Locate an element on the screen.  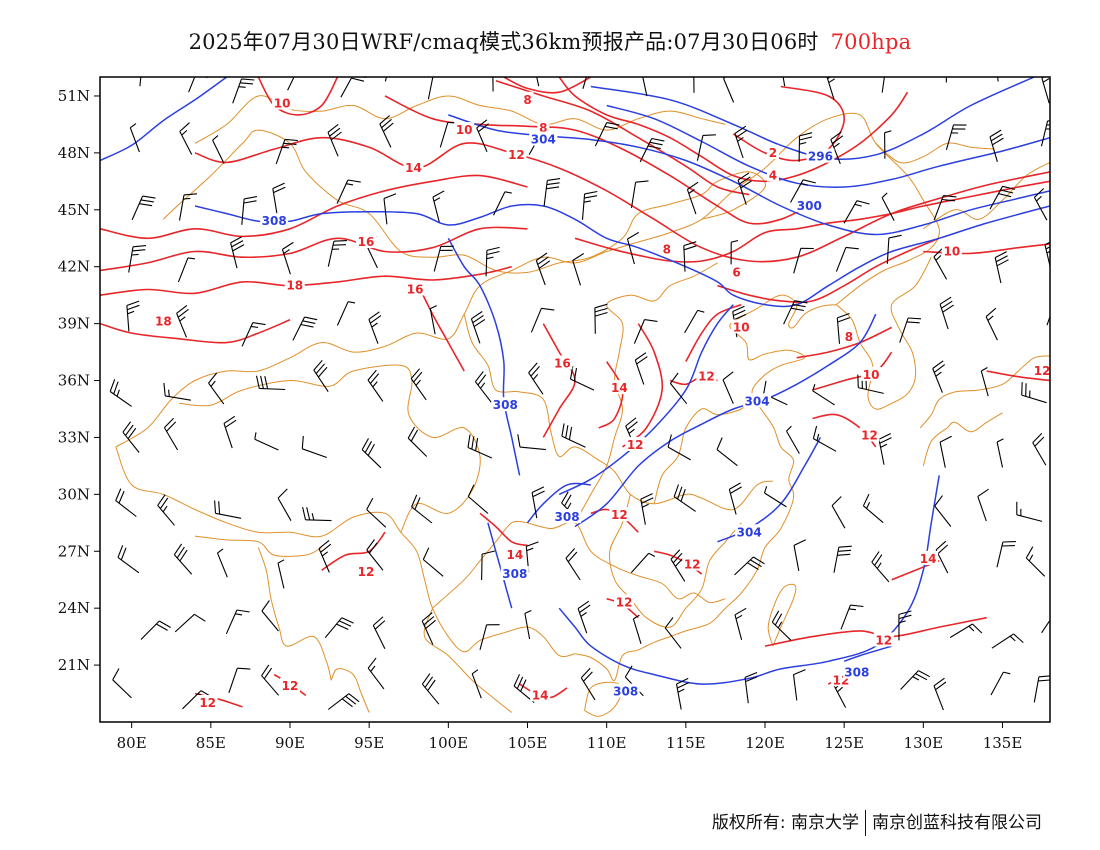
longitude-tick-label: 100E is located at coordinates (449, 743).